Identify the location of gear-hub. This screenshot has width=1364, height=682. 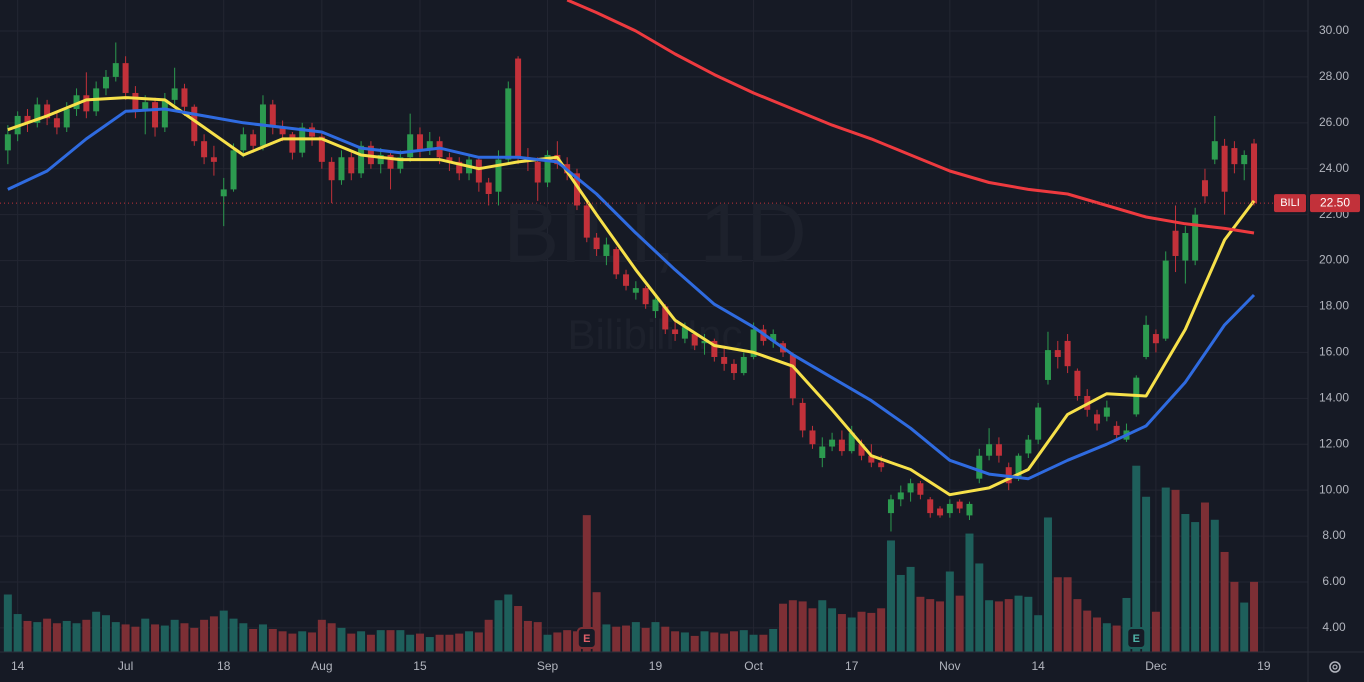
(1335, 667).